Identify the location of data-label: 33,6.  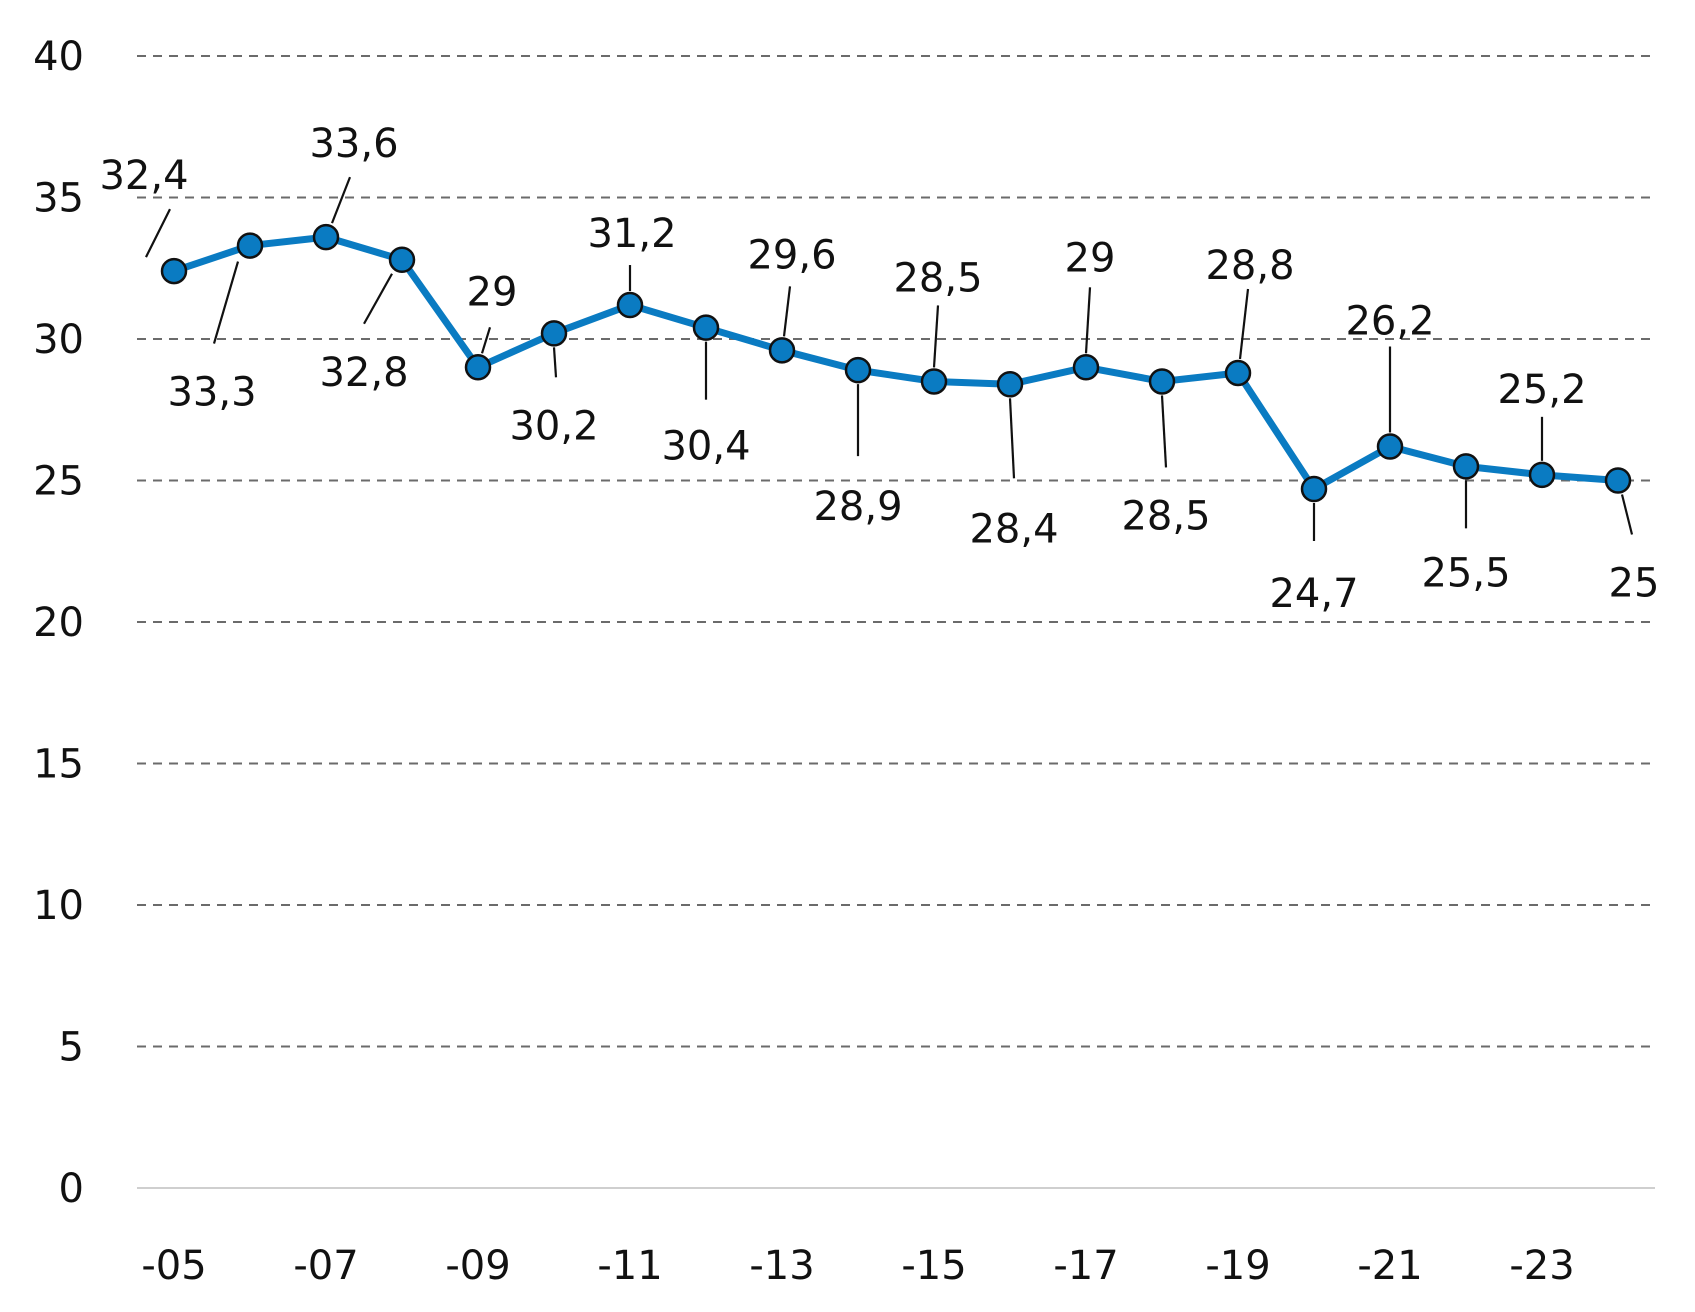
(353, 144).